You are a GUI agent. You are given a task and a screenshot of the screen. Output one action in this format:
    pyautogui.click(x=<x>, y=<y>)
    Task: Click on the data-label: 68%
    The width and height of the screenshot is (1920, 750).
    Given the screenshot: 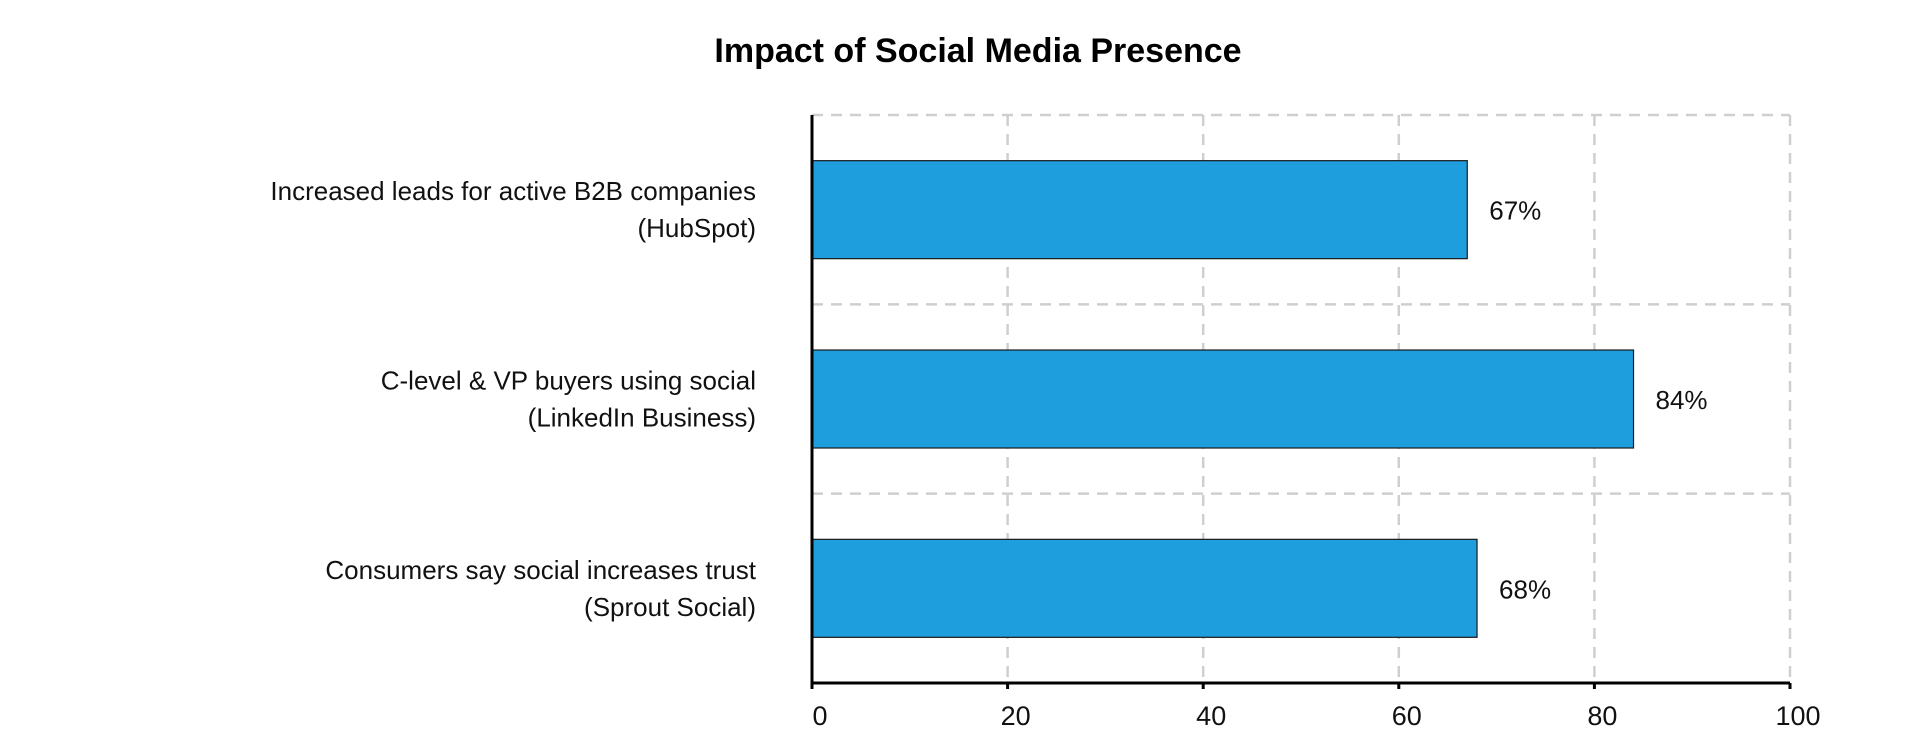 What is the action you would take?
    pyautogui.click(x=1525, y=589)
    